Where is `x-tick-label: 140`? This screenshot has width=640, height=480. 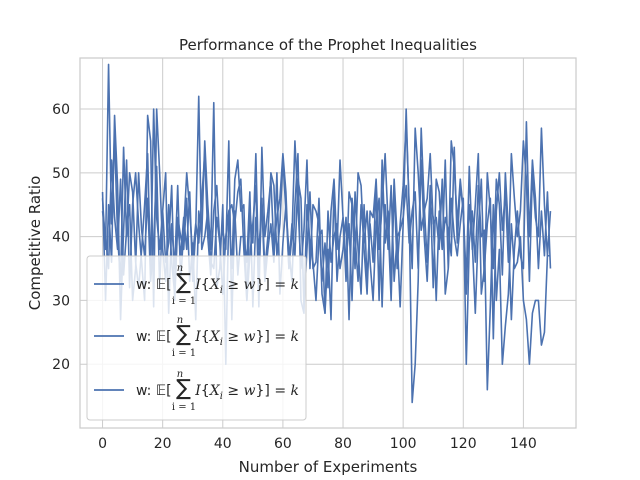
x-tick-label: 140 is located at coordinates (523, 444).